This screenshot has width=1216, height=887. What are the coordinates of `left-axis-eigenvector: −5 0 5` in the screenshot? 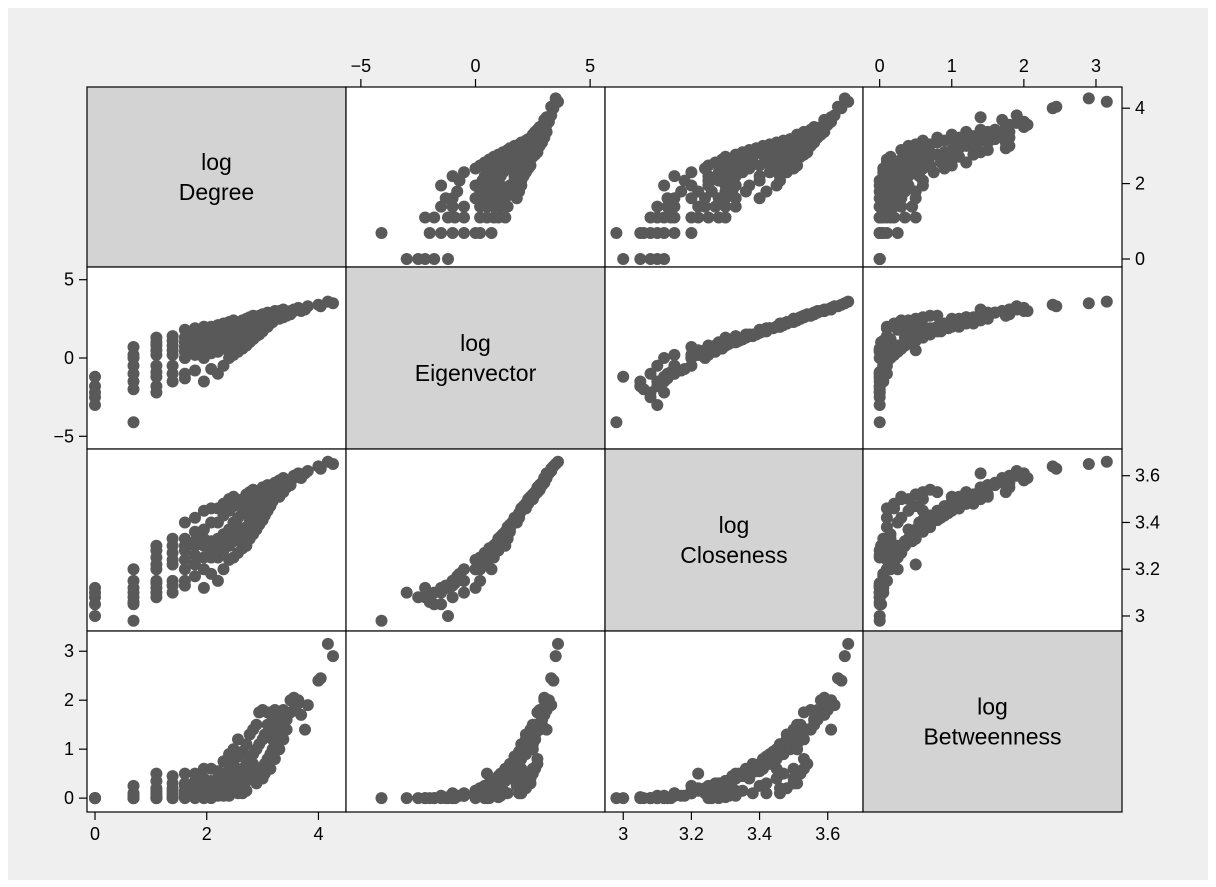 It's located at (70, 358).